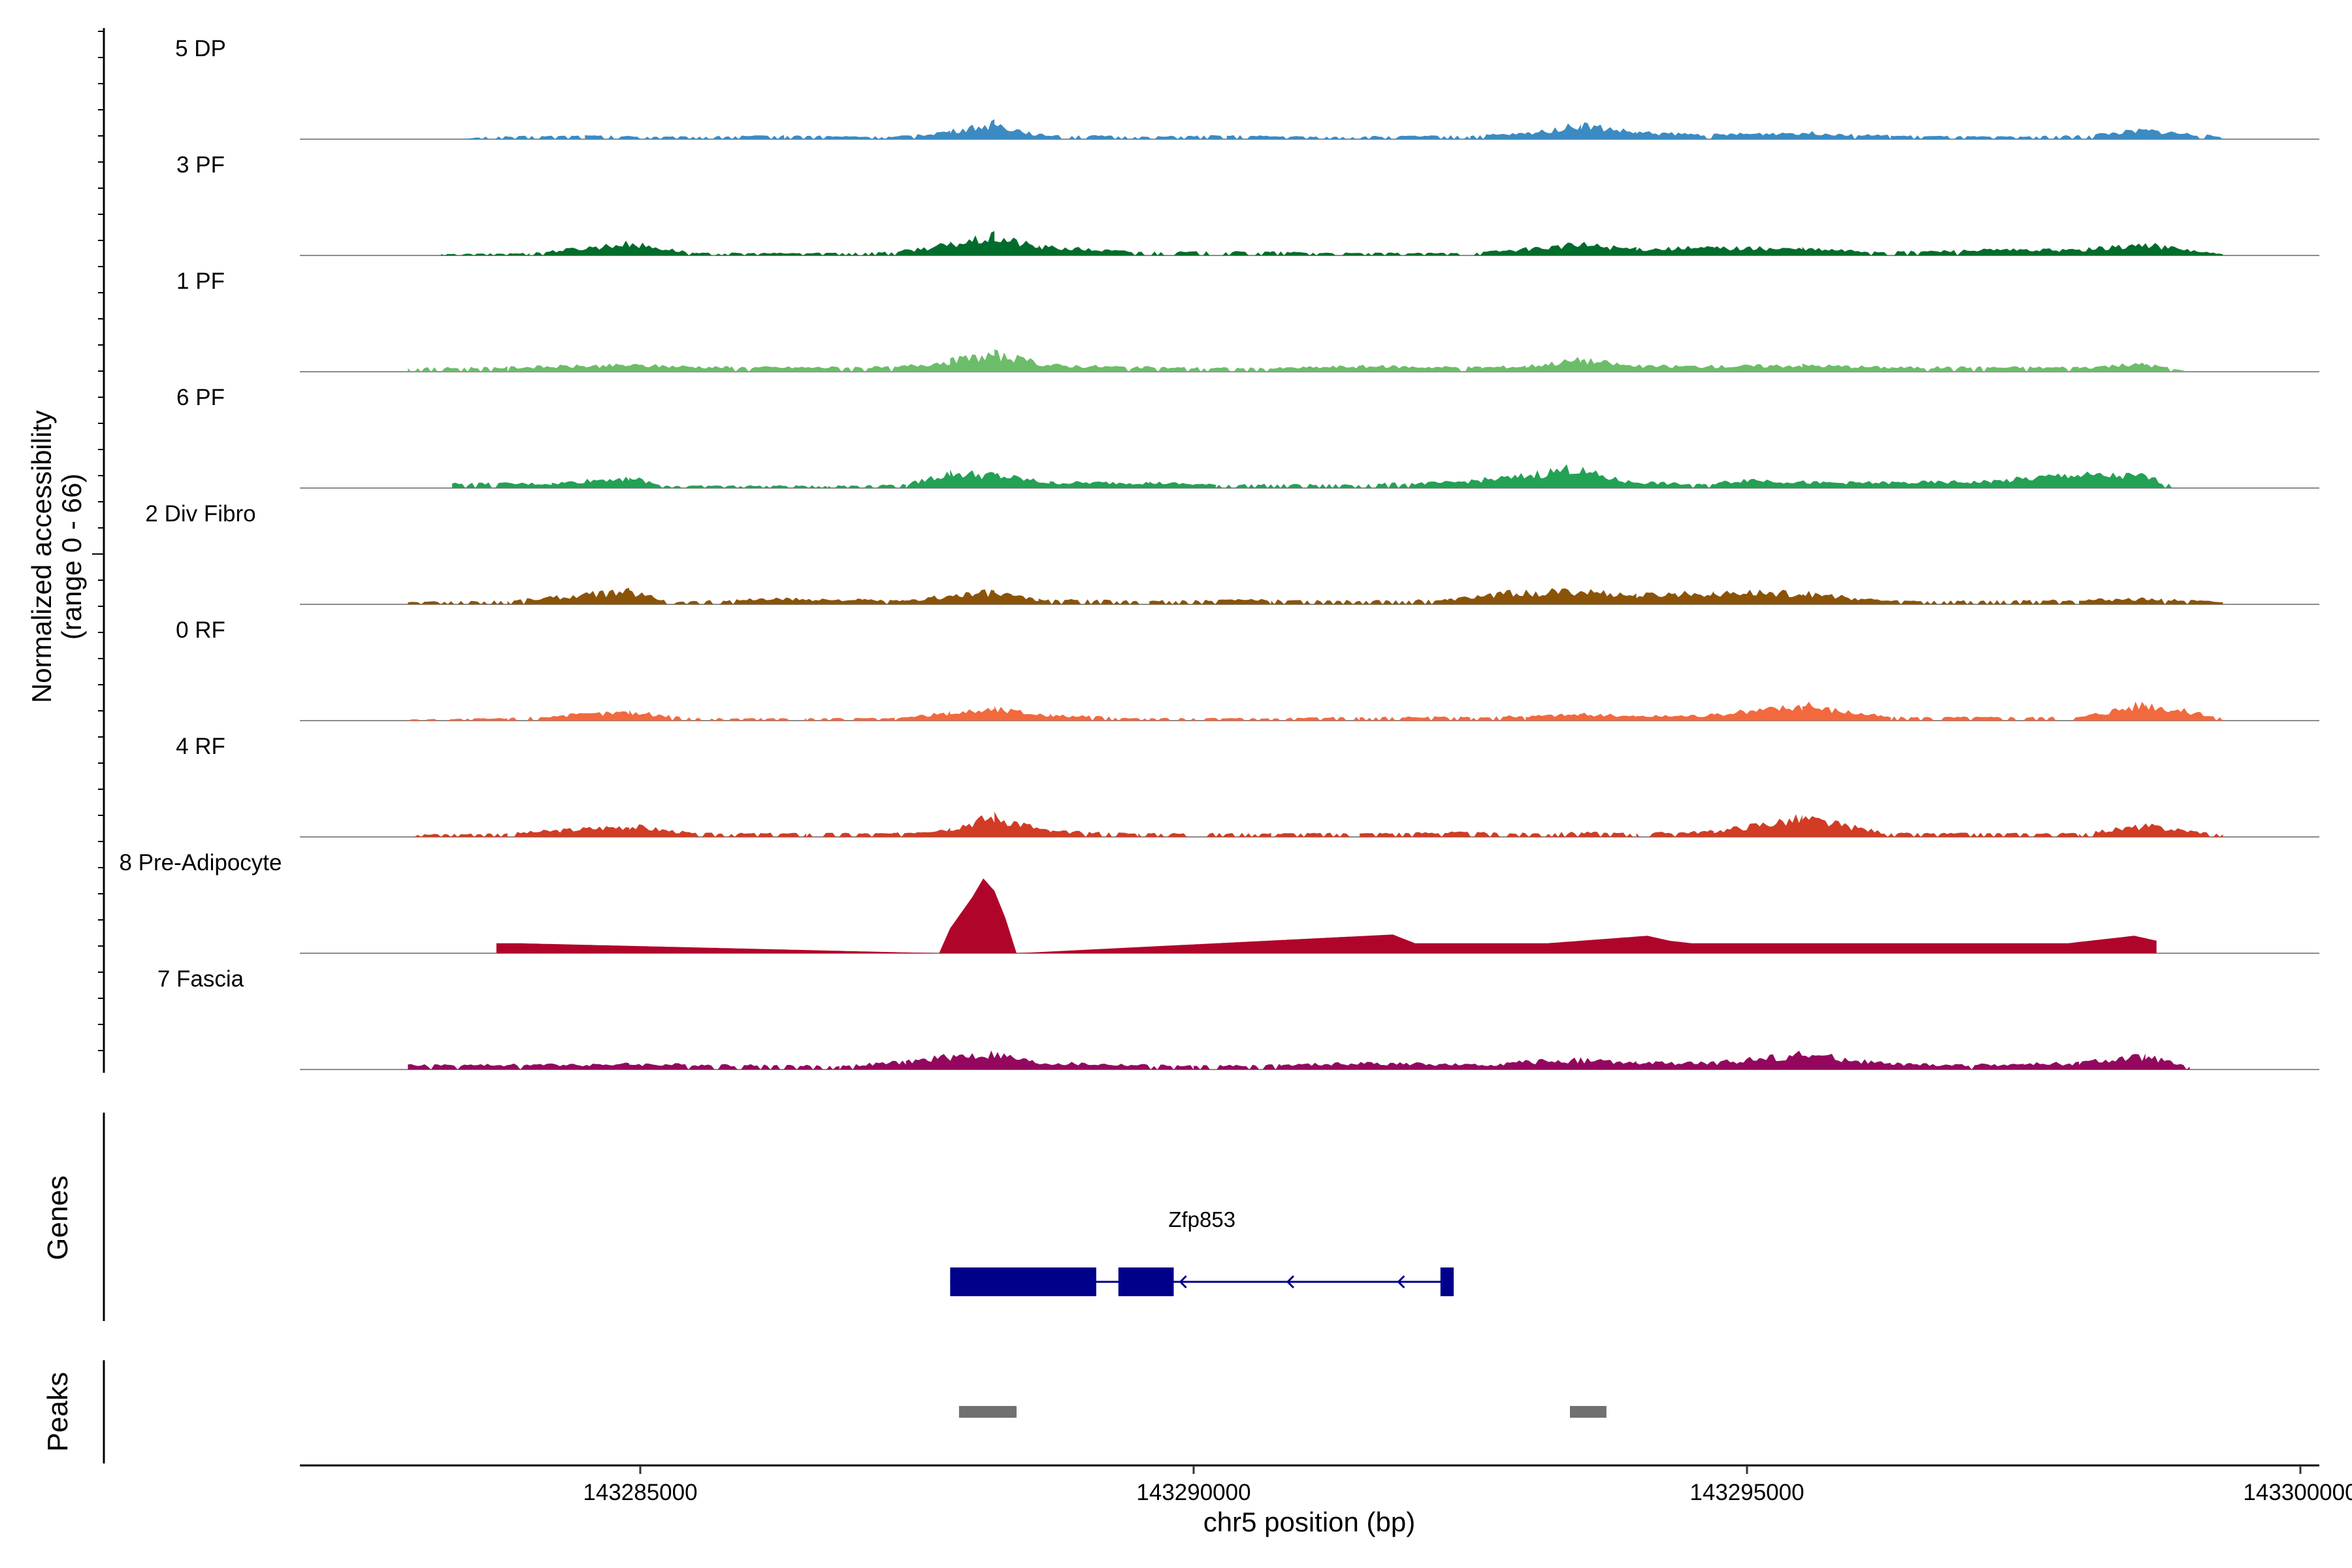 The height and width of the screenshot is (1568, 2352). I want to click on coverage-track: 8 Pre-Adipocyte, so click(1219, 902).